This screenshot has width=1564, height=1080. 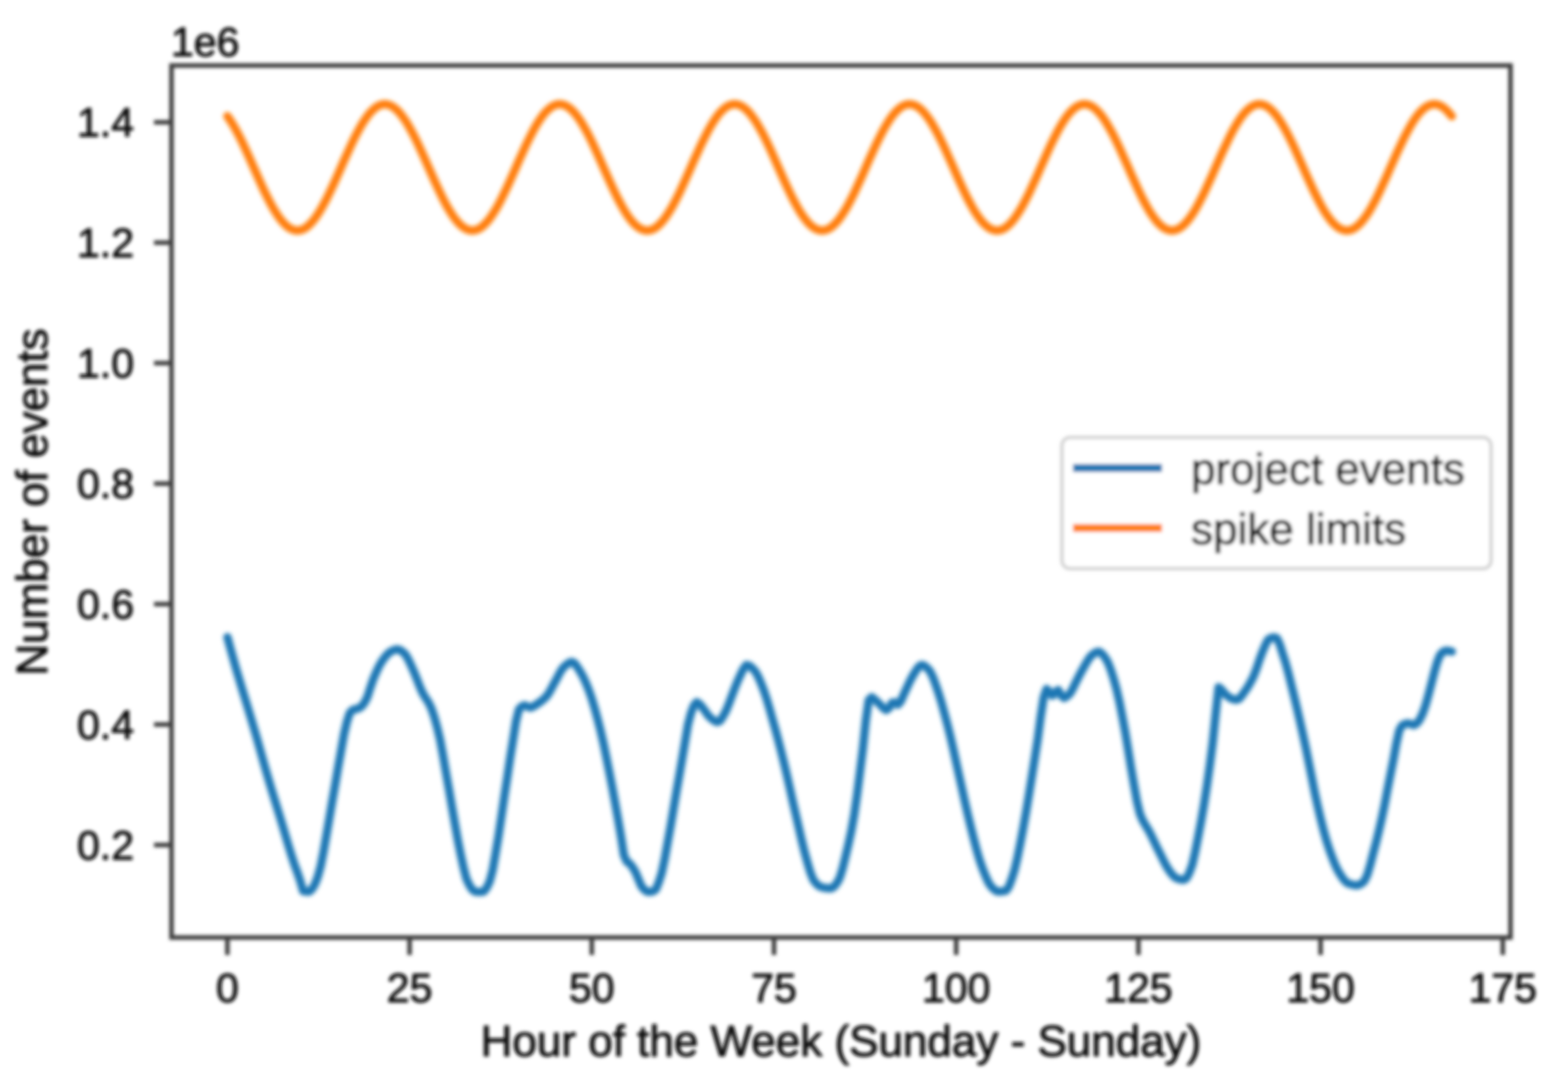 What do you see at coordinates (1503, 988) in the screenshot?
I see `svg-text: 175` at bounding box center [1503, 988].